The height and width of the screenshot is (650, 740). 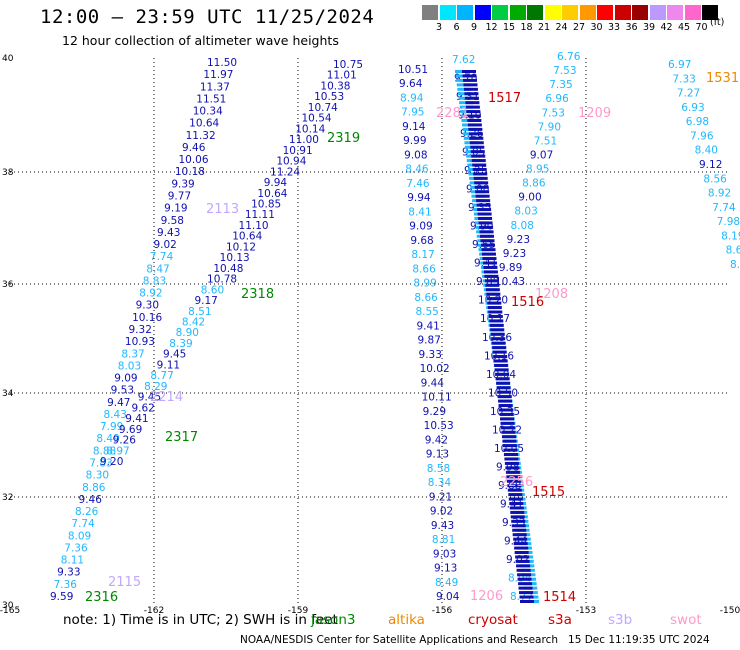 I want to click on wave-height-value: 8.95, so click(x=537, y=170).